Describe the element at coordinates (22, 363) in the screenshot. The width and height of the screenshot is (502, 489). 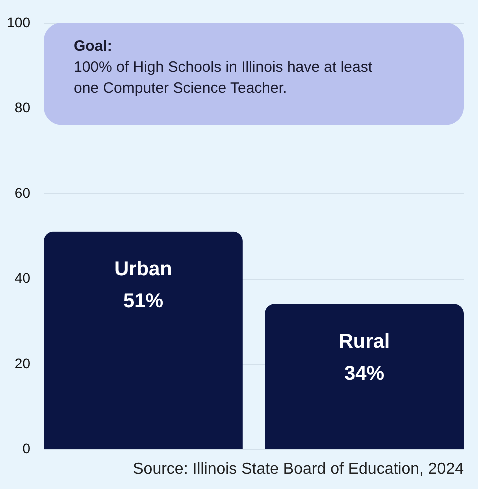
I see `y-tick-label: 20` at that location.